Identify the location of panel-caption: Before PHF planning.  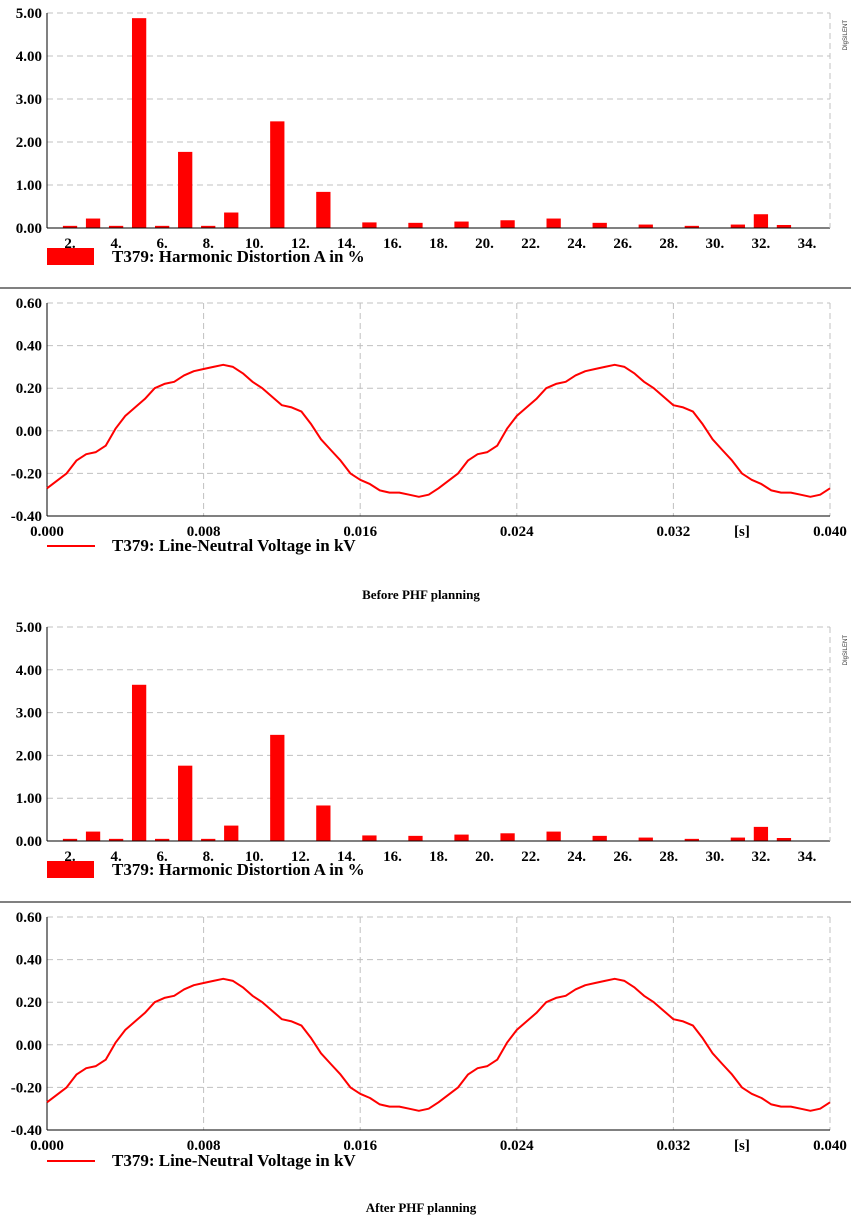
(421, 594).